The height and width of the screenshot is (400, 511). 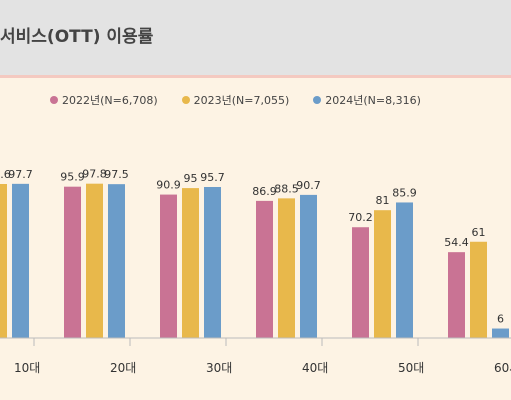 I want to click on data-label: 61, so click(x=479, y=232).